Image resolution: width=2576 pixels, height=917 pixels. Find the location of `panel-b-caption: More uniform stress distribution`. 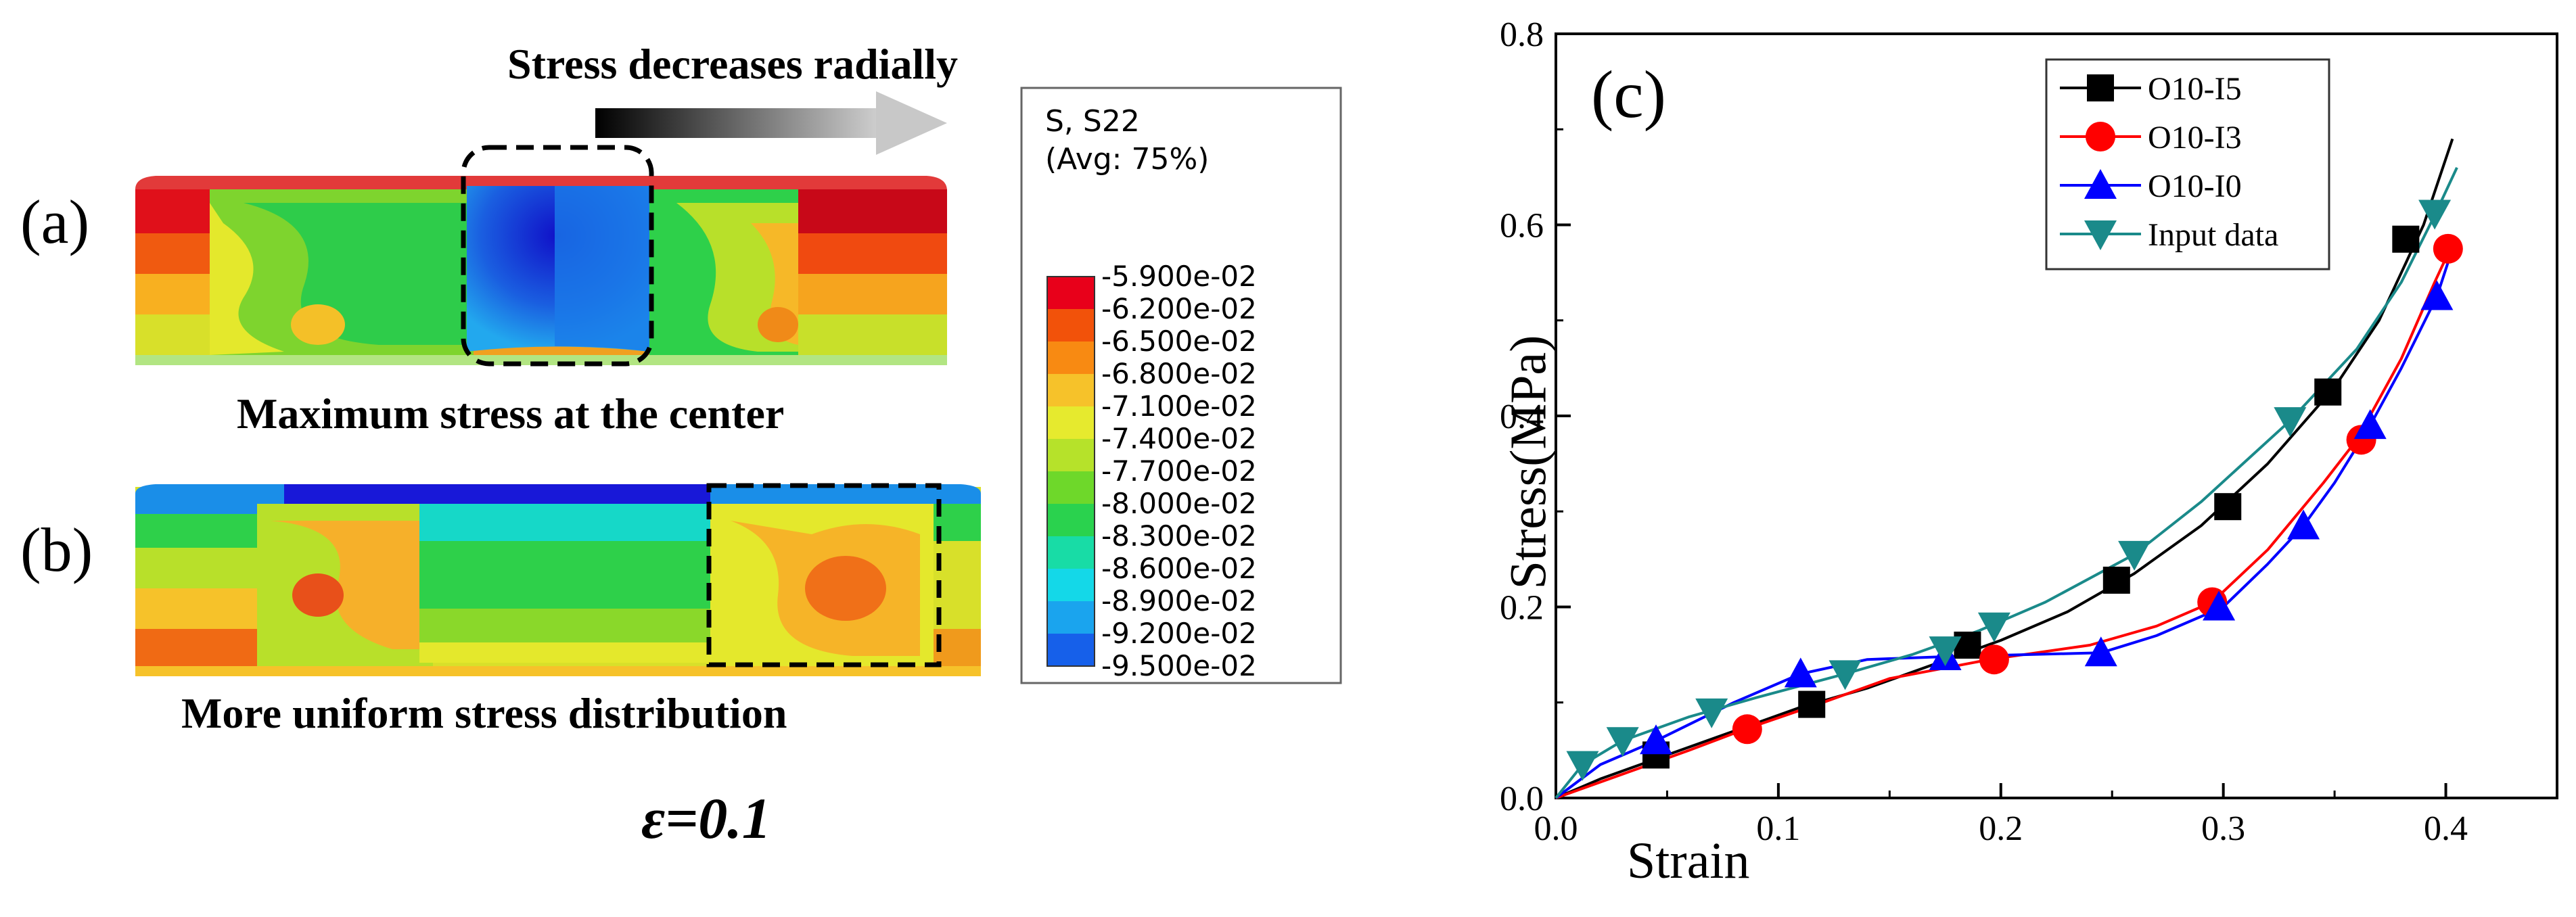

panel-b-caption: More uniform stress distribution is located at coordinates (484, 713).